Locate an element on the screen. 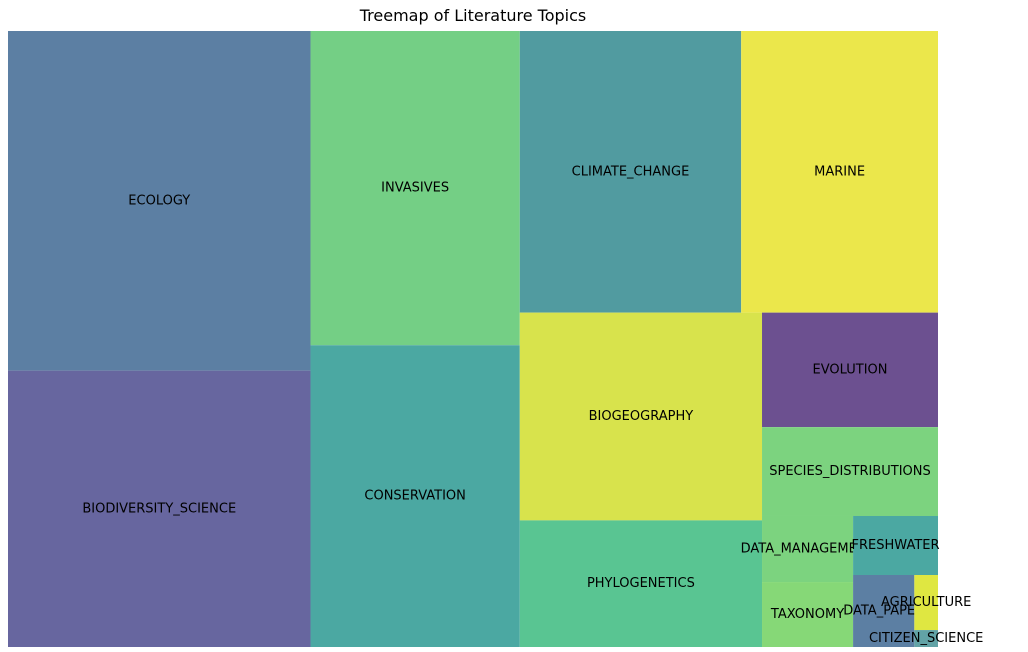  tile-rect-taxonomy is located at coordinates (808, 614).